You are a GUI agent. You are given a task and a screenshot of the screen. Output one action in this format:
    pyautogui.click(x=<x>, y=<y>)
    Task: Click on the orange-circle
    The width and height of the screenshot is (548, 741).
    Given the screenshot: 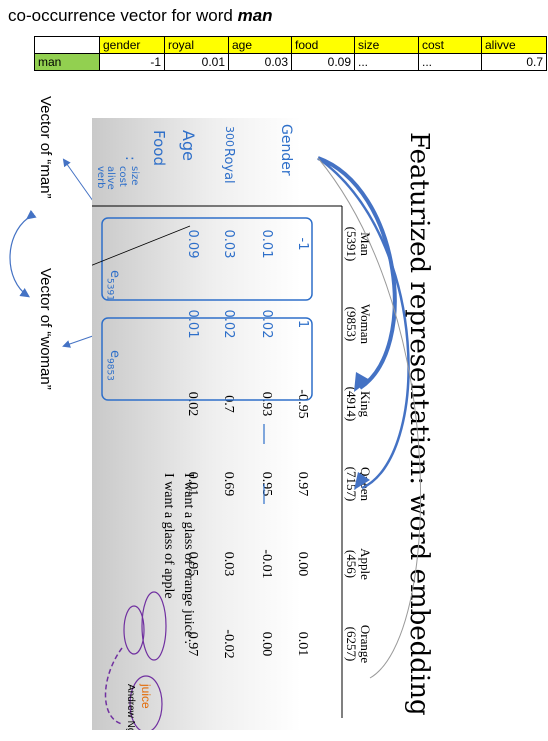 What is the action you would take?
    pyautogui.click(x=154, y=626)
    